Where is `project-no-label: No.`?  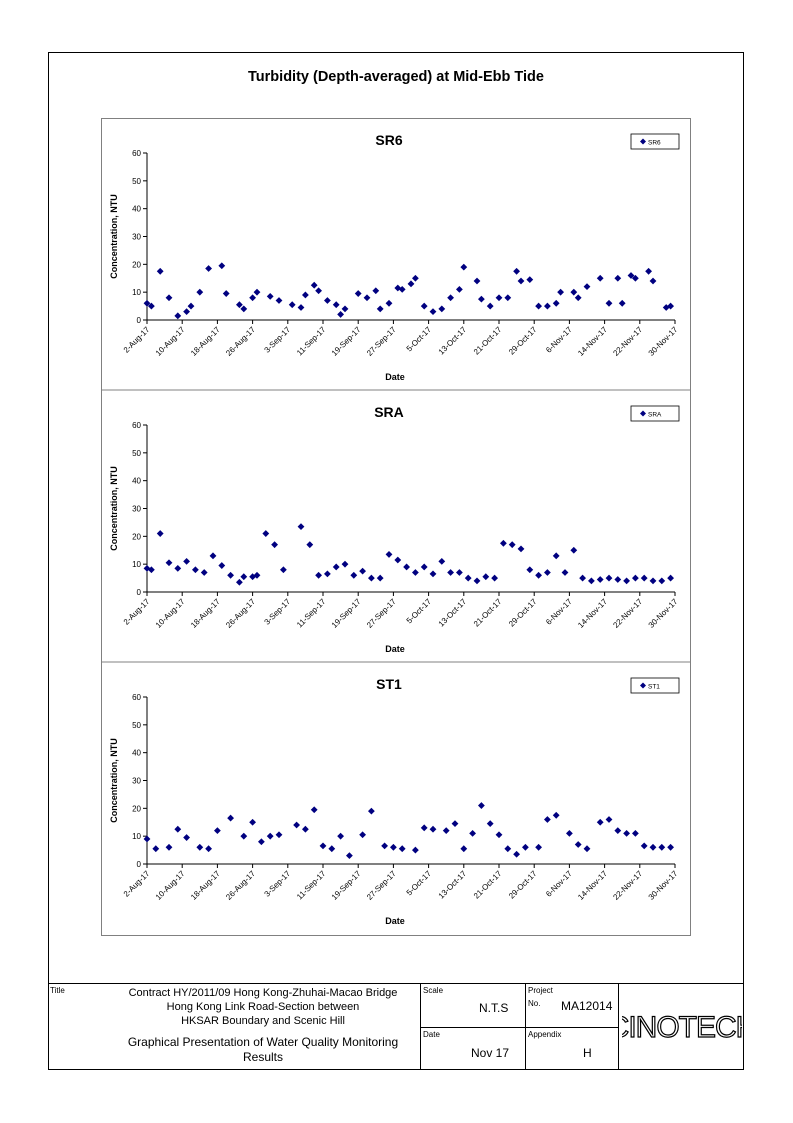 project-no-label: No. is located at coordinates (534, 1003).